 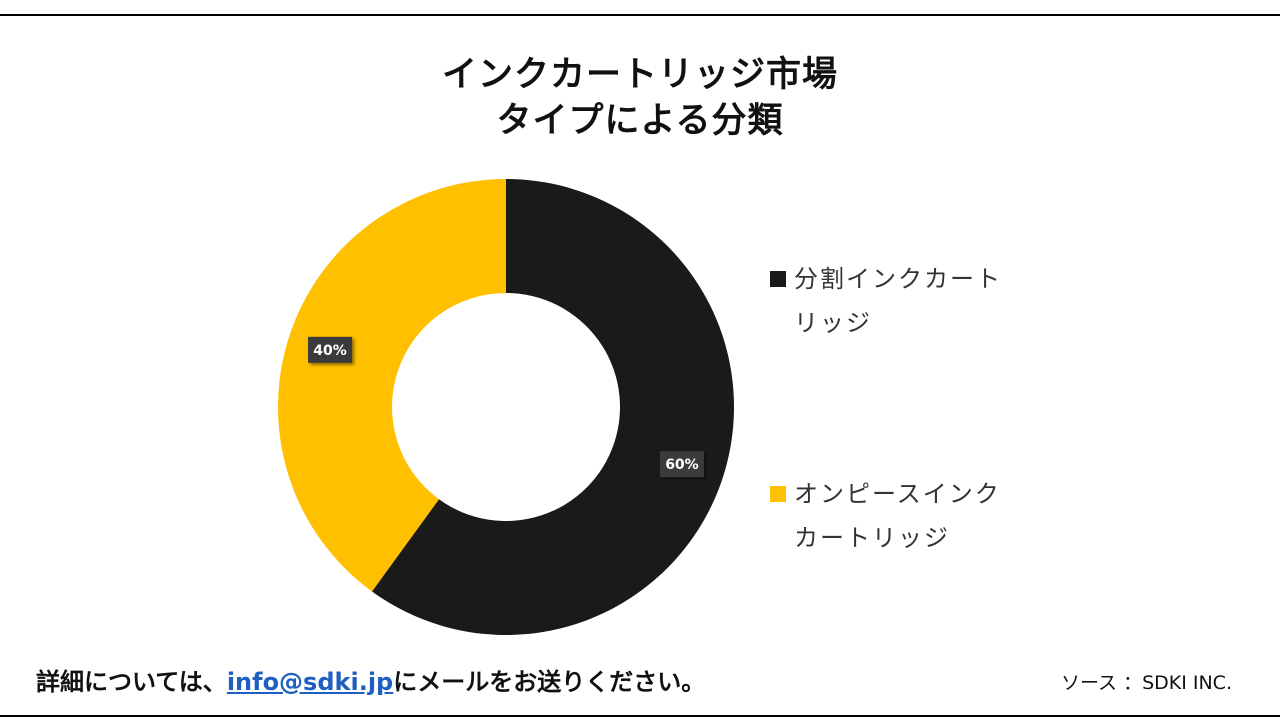 I want to click on legend-item-split-cartridge: 分割インクカートリッジ, so click(x=900, y=301).